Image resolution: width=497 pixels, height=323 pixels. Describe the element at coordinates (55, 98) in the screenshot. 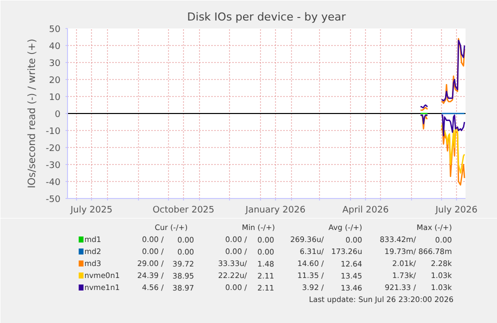

I see `y-tick-label: 10` at that location.